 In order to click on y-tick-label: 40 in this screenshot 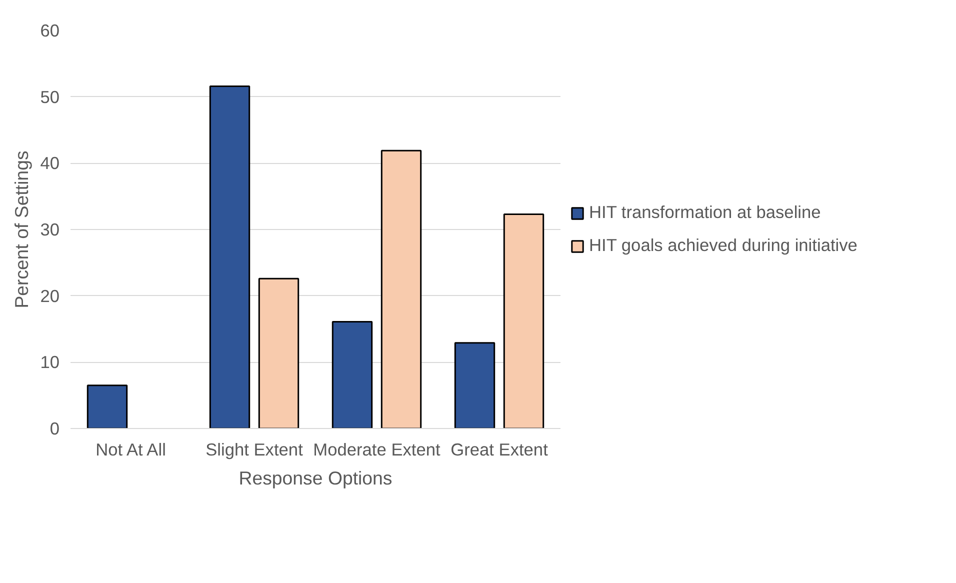, I will do `click(50, 163)`.